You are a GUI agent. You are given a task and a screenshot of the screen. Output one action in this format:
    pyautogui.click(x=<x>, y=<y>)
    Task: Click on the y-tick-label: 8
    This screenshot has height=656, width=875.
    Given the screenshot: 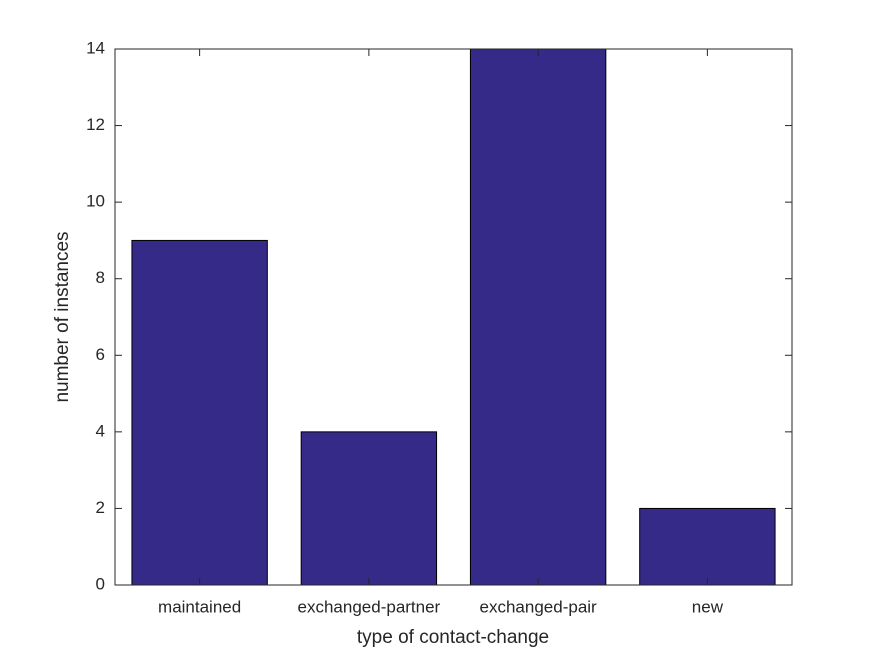 What is the action you would take?
    pyautogui.click(x=100, y=277)
    